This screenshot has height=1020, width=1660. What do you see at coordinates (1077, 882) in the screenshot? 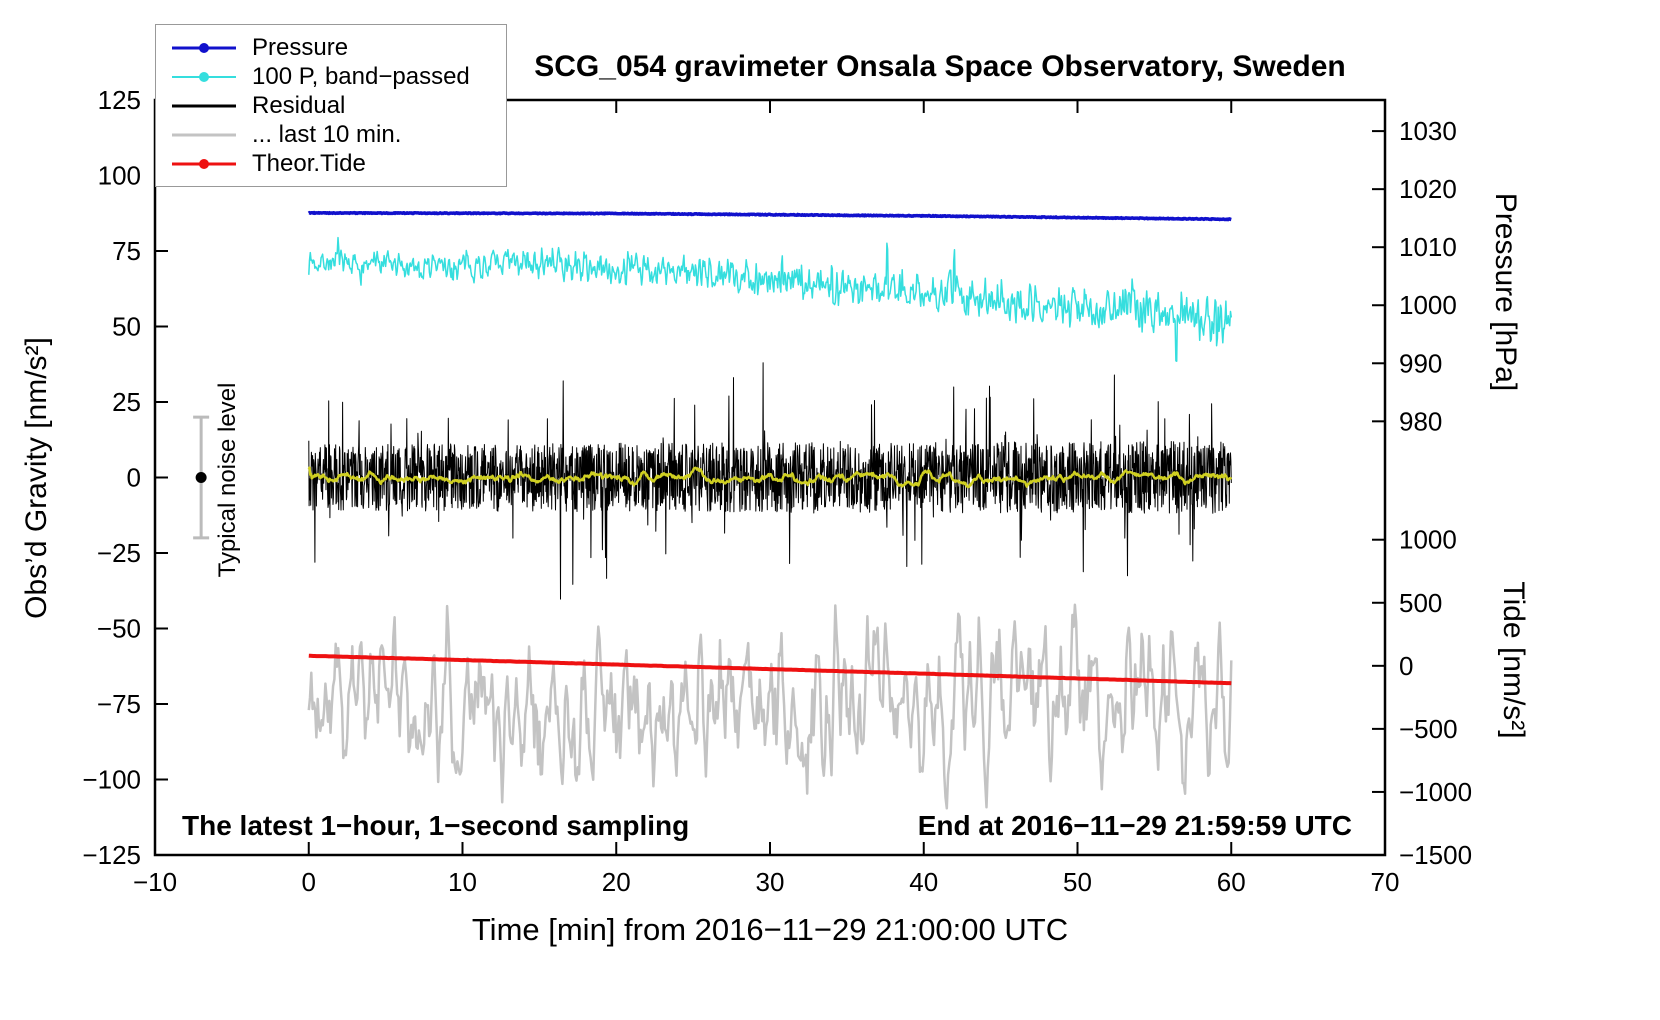
I see `x-tick-label: 50` at bounding box center [1077, 882].